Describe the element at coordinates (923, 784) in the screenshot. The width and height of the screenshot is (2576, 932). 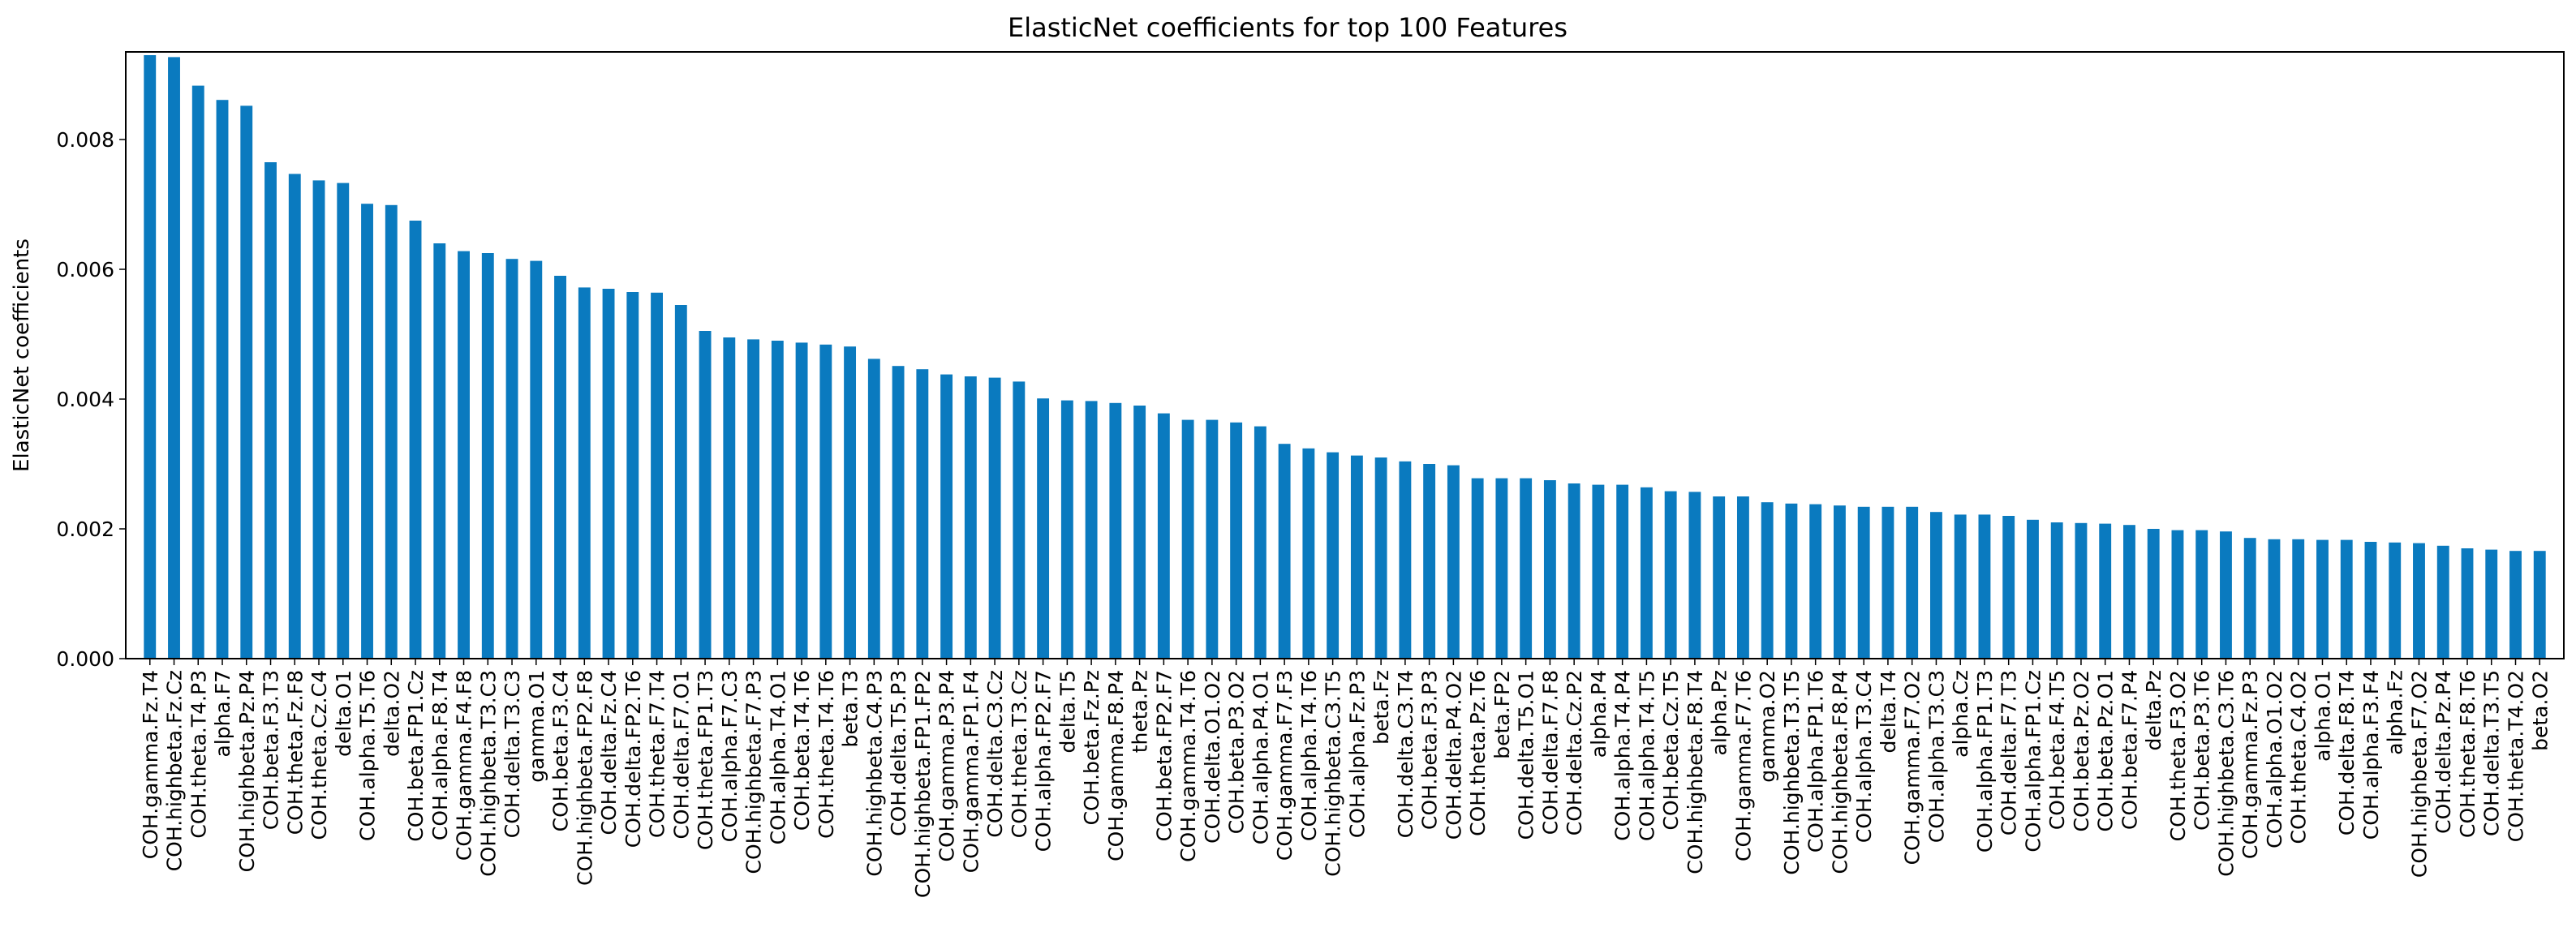
I see `x-tick-label: COH.highbeta.FP1.FP2` at that location.